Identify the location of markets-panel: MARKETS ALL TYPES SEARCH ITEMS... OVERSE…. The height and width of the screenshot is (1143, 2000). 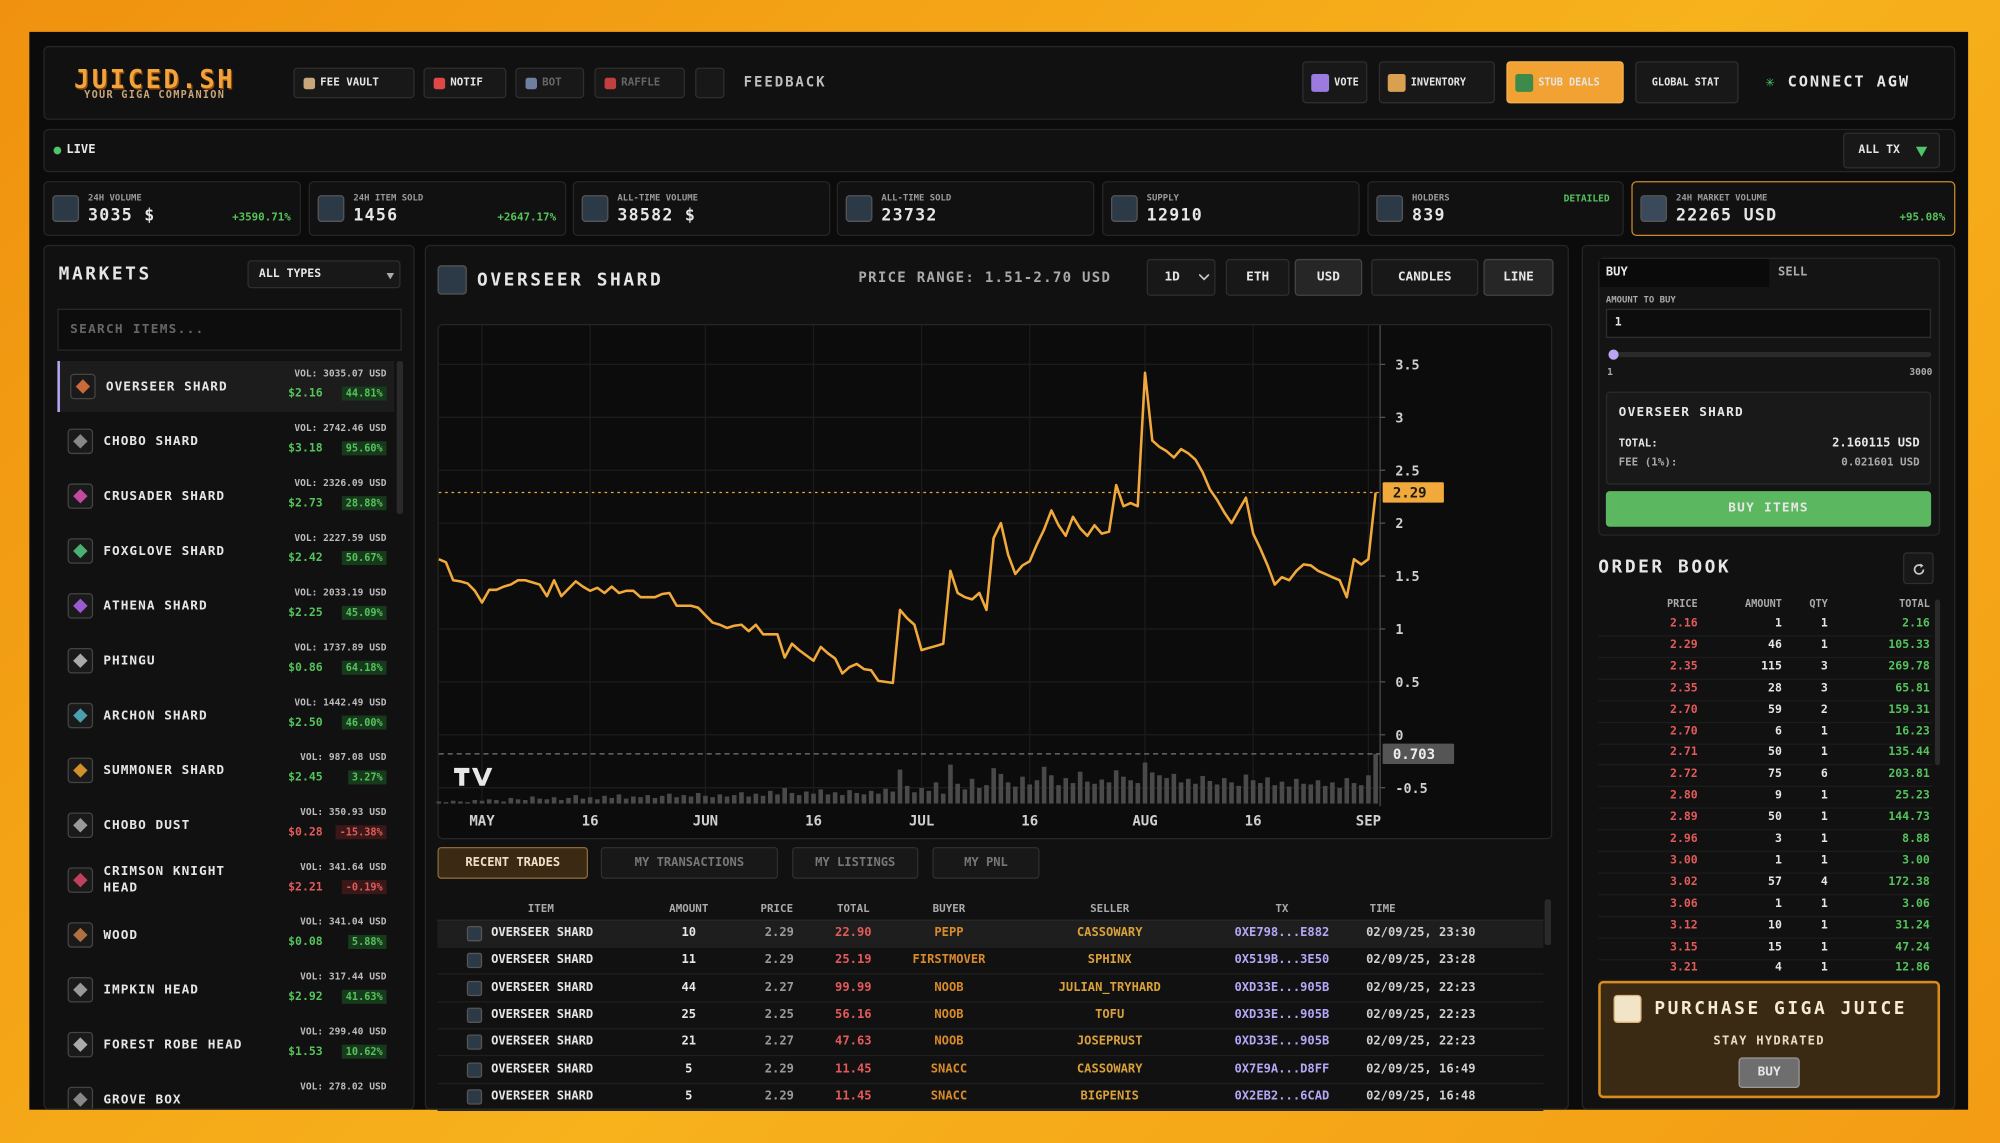
(229, 677).